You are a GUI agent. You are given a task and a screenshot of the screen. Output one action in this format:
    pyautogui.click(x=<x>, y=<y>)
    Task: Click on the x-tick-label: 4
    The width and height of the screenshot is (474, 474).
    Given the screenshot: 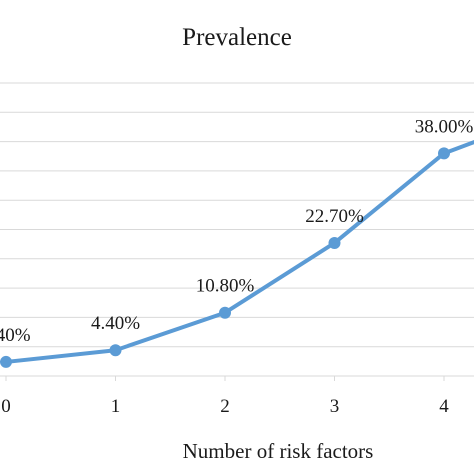 What is the action you would take?
    pyautogui.click(x=444, y=406)
    